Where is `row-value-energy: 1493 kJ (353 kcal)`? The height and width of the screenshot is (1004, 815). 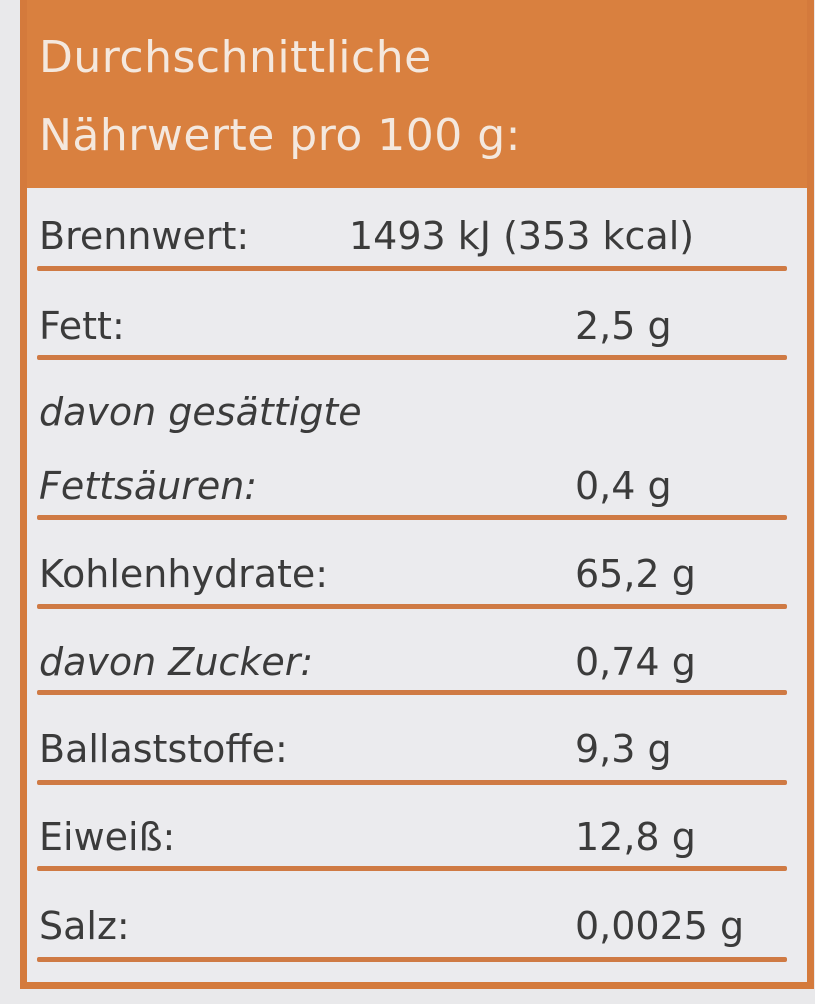 row-value-energy: 1493 kJ (353 kcal) is located at coordinates (522, 236).